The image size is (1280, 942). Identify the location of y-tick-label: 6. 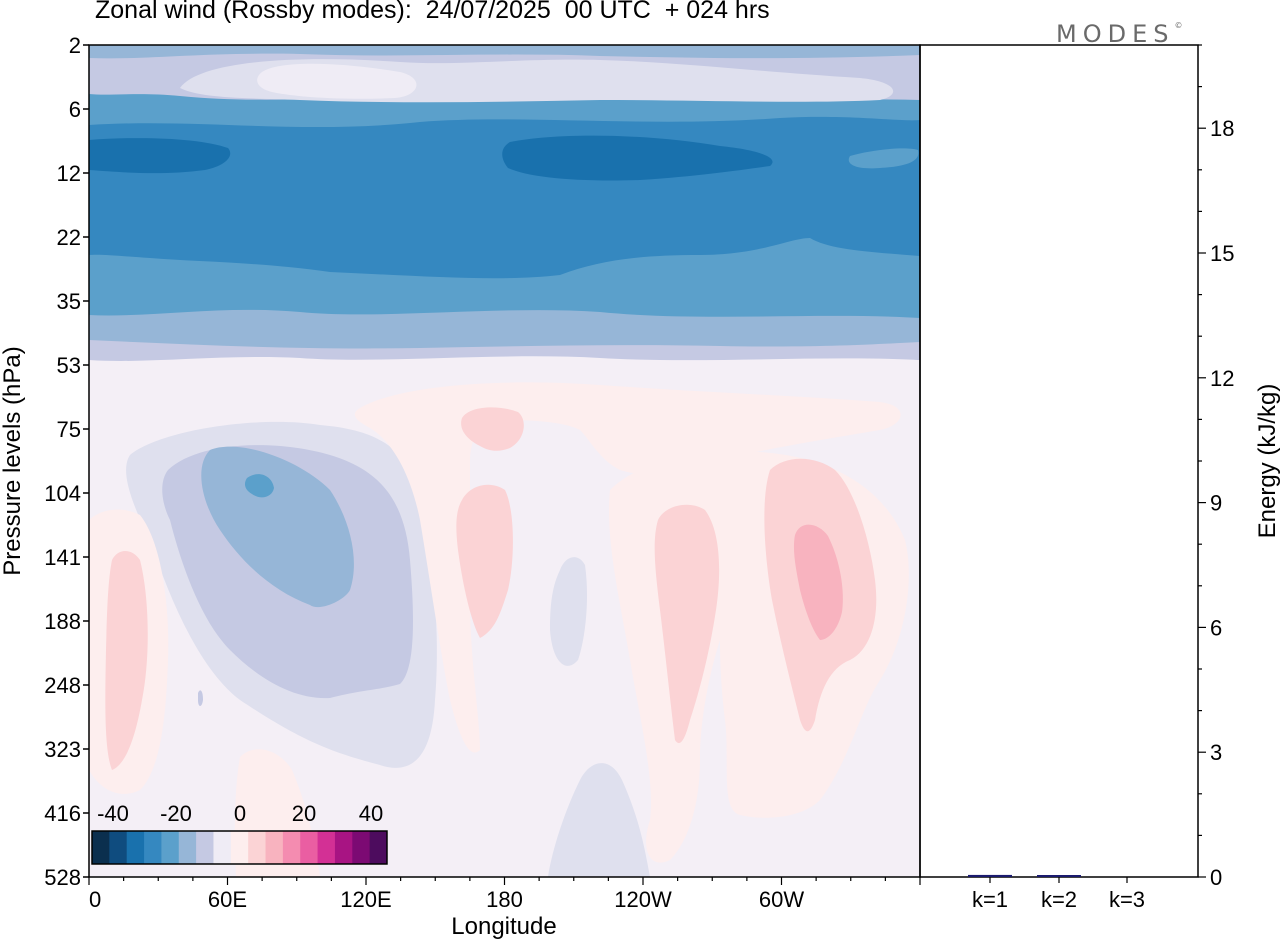
(75, 109).